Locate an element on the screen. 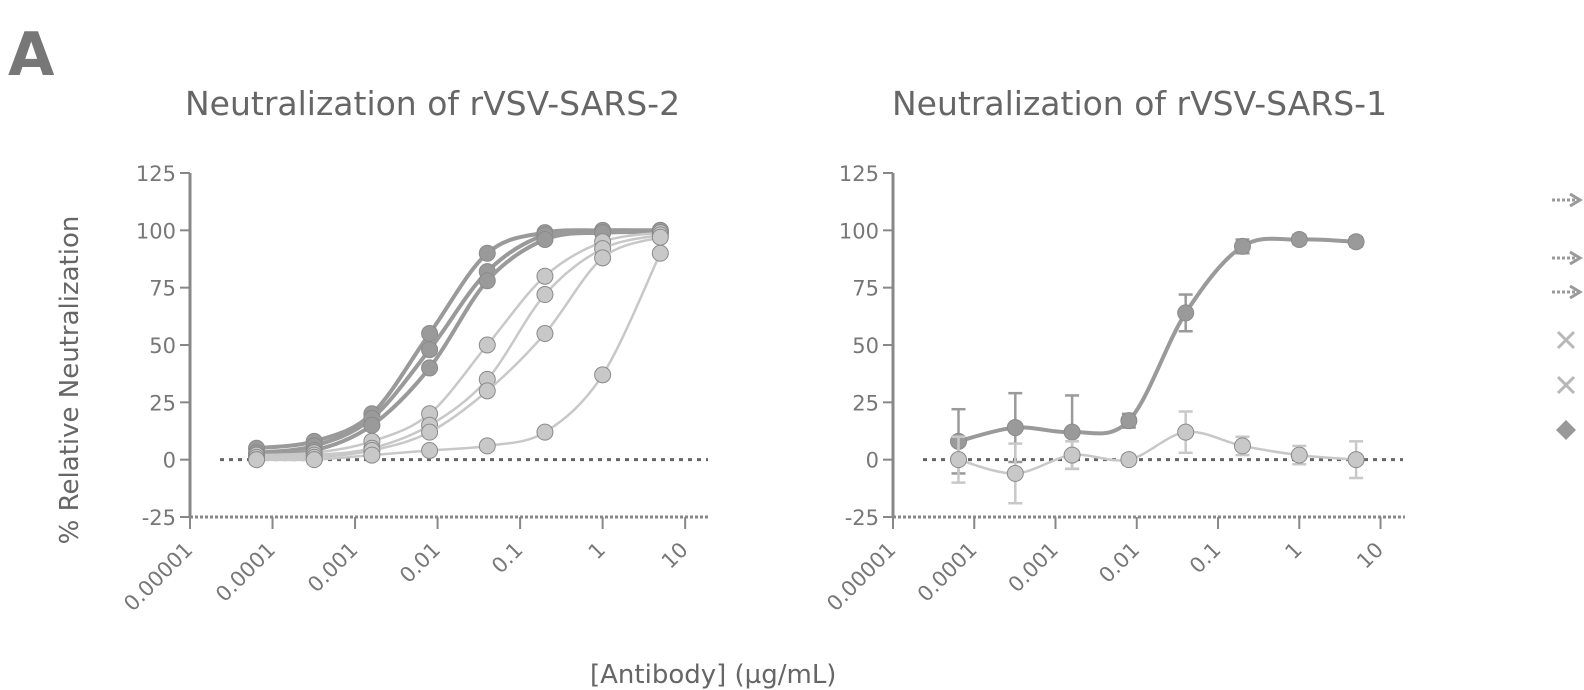 The height and width of the screenshot is (690, 1584). legend is located at coordinates (1567, 316).